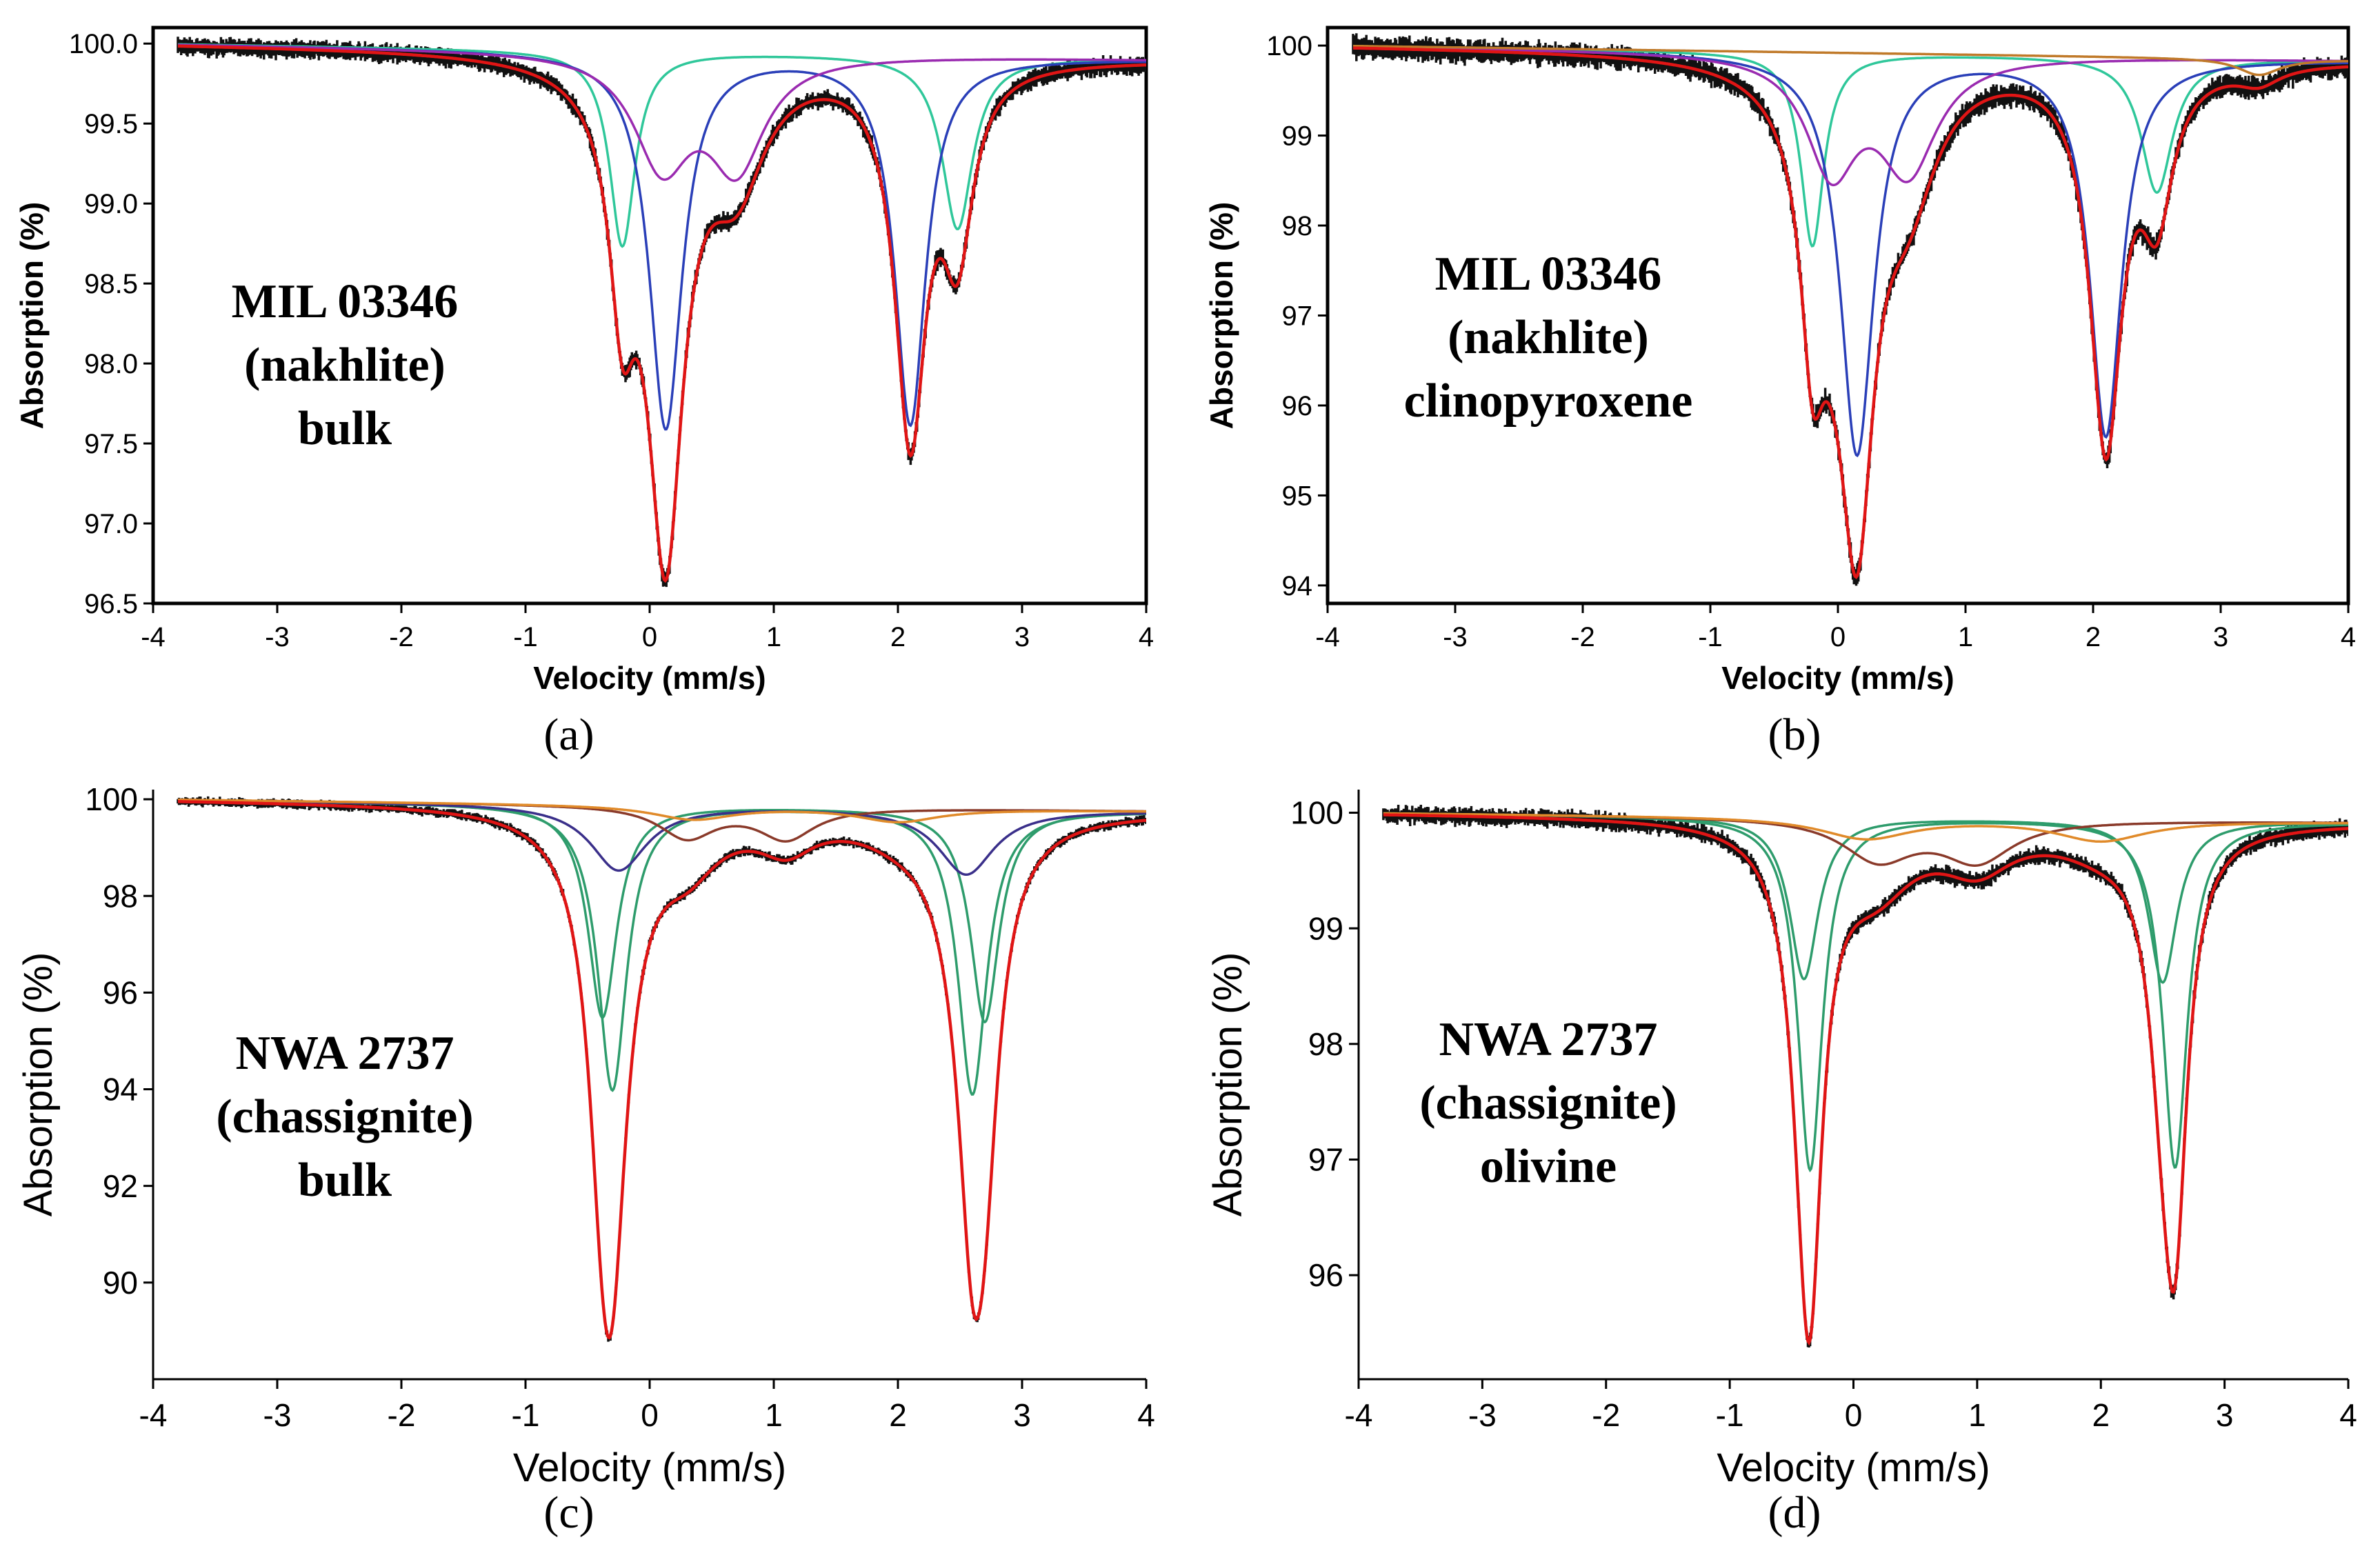 The image size is (2380, 1553). Describe the element at coordinates (111, 204) in the screenshot. I see `y-tick-label: 99.0` at that location.